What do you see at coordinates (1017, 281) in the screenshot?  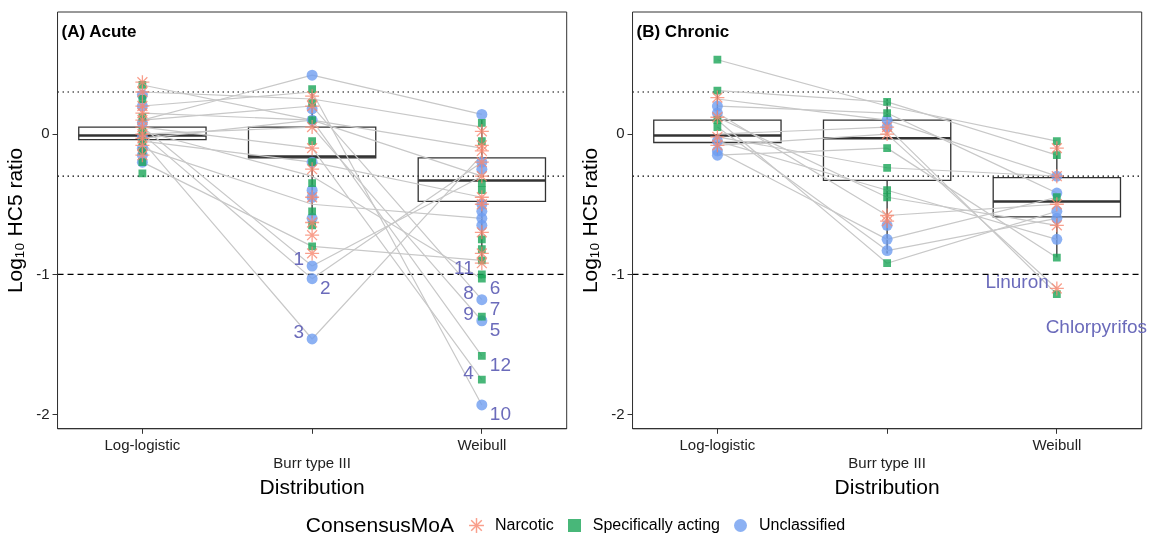 I see `annotation: Linuron` at bounding box center [1017, 281].